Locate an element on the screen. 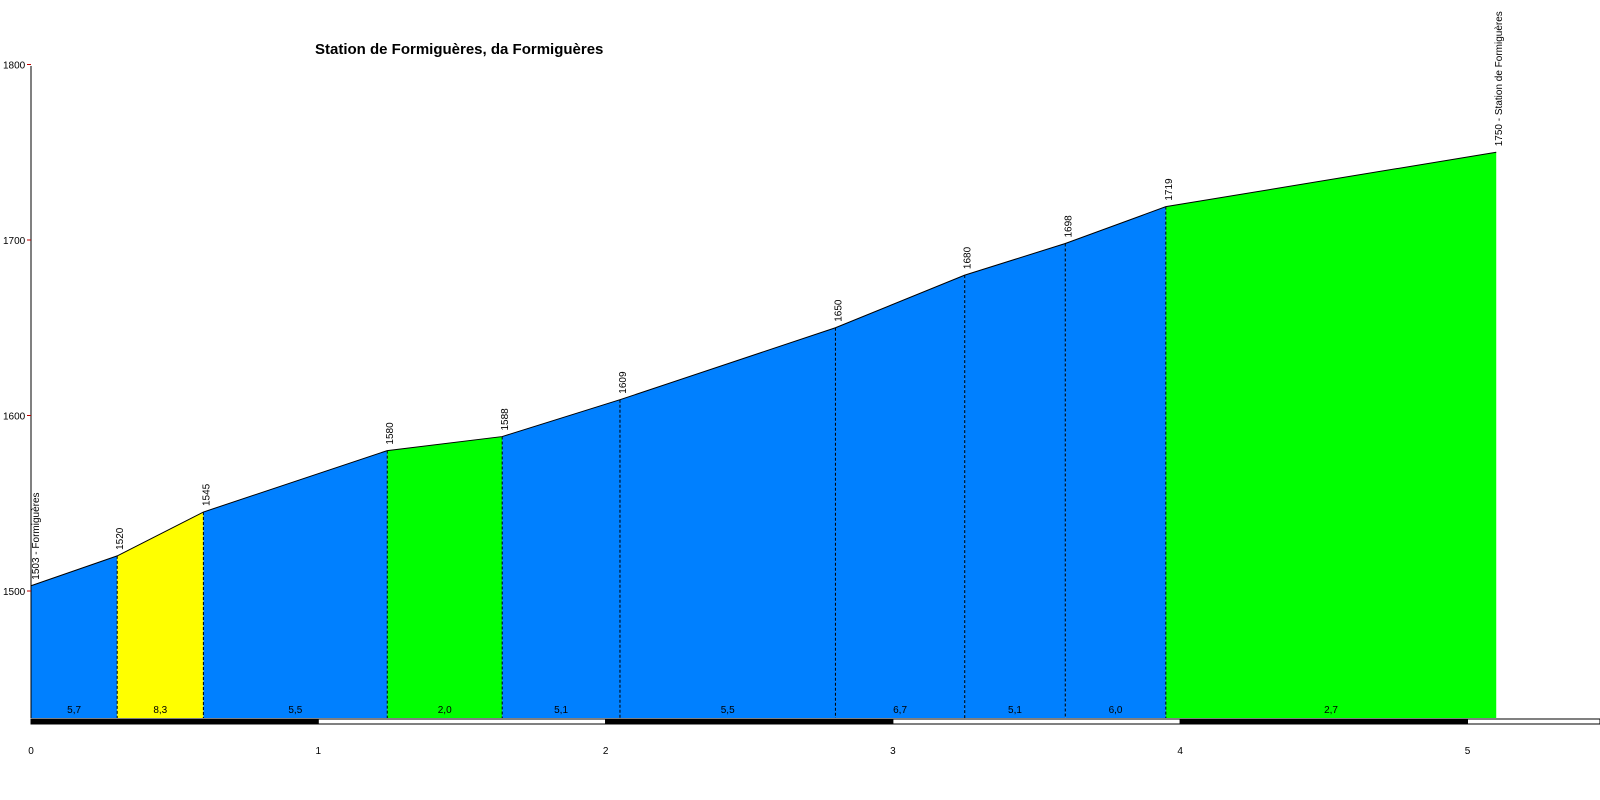 The height and width of the screenshot is (800, 1600). elevation-label-10: 1719 is located at coordinates (1169, 189).